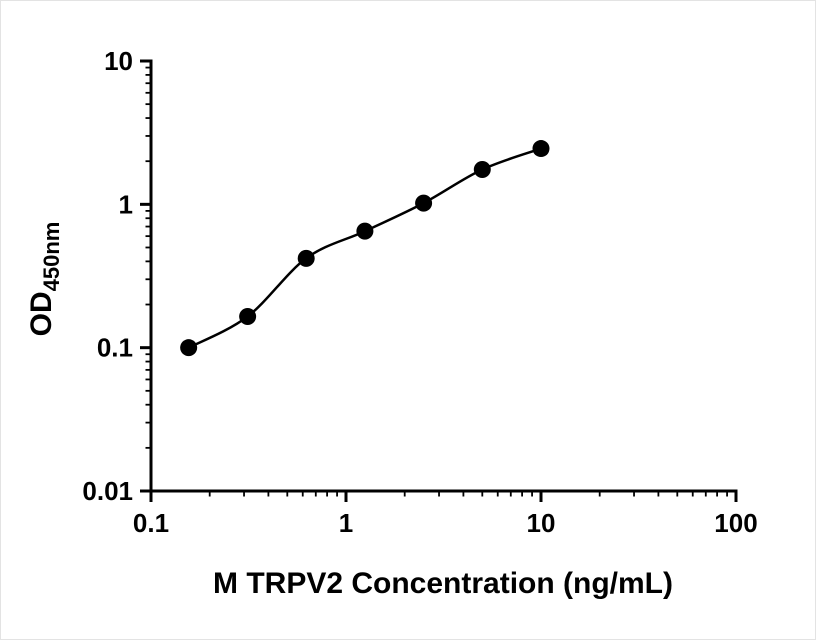 The height and width of the screenshot is (640, 816). I want to click on x-tick-label: 10, so click(541, 523).